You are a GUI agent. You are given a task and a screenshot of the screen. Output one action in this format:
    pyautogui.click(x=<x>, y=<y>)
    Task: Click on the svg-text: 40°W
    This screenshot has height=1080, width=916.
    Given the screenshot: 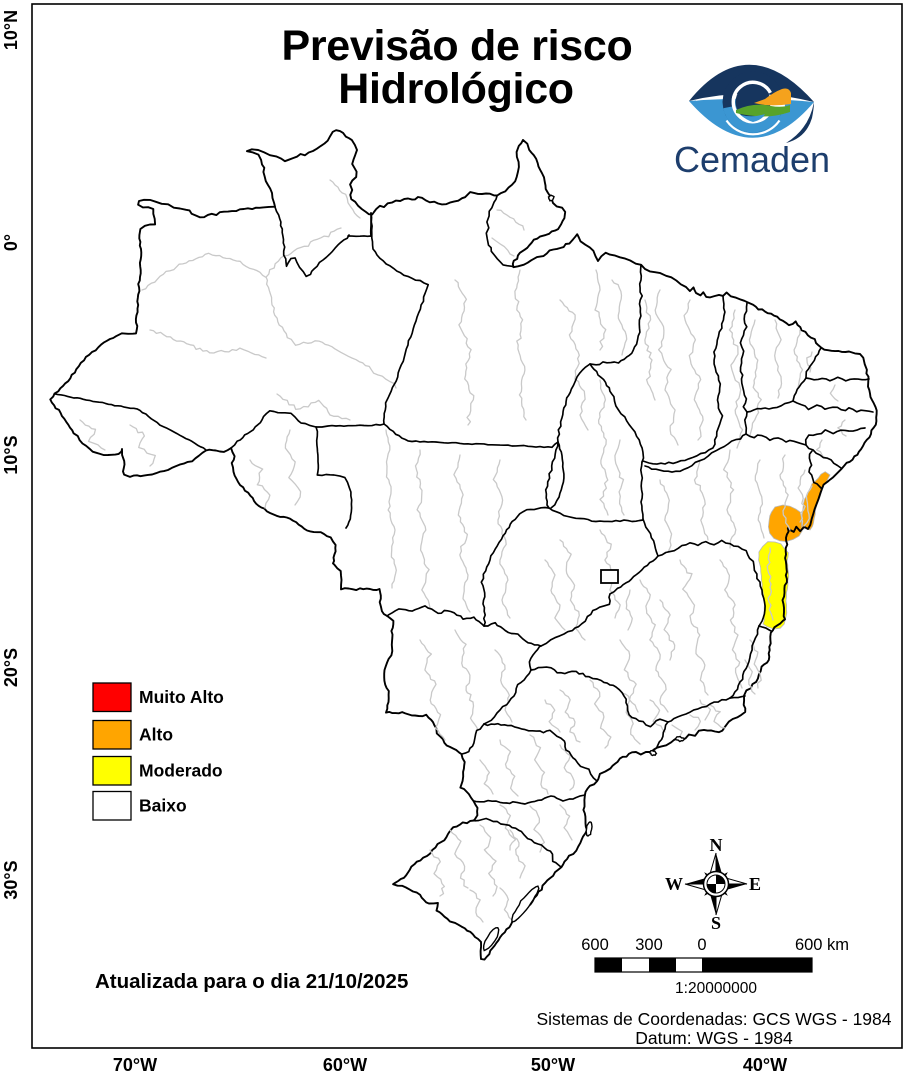 What is the action you would take?
    pyautogui.click(x=765, y=1065)
    